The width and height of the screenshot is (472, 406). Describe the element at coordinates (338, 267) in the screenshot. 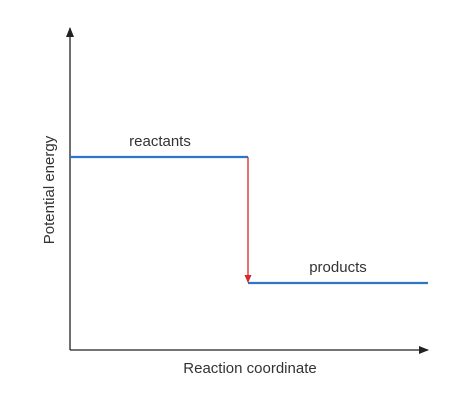

I see `products-label: products` at that location.